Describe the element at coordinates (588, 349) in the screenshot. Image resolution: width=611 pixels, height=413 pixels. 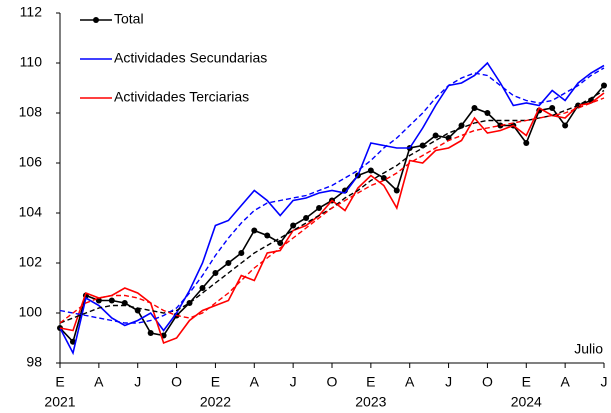
I see `annotation: Julio` at that location.